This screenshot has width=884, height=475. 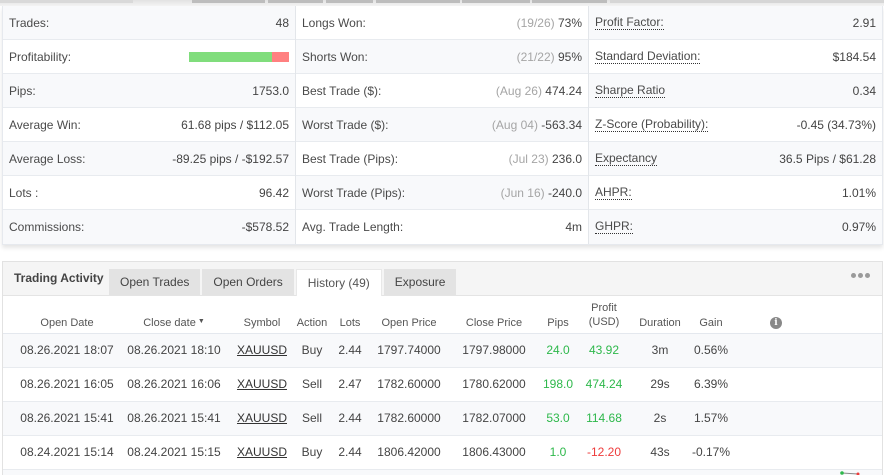 I want to click on stat-value: 4m, so click(x=573, y=227).